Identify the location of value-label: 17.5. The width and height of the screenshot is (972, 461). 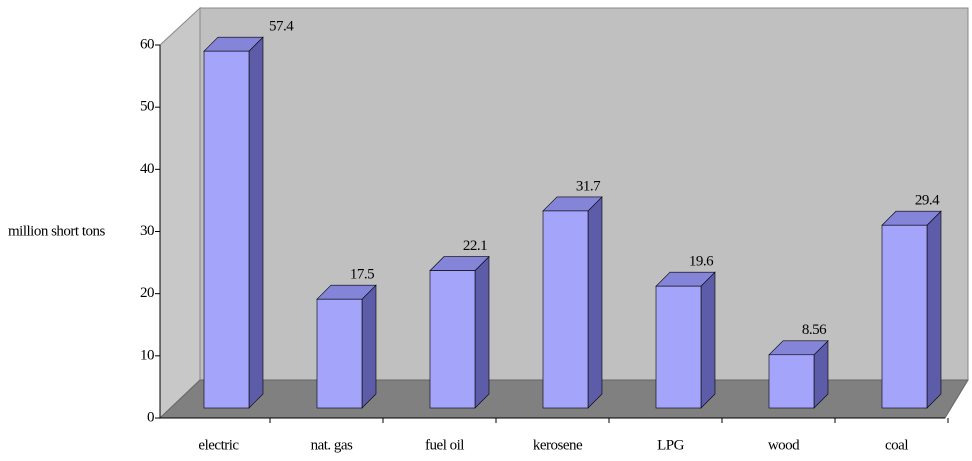
(362, 275).